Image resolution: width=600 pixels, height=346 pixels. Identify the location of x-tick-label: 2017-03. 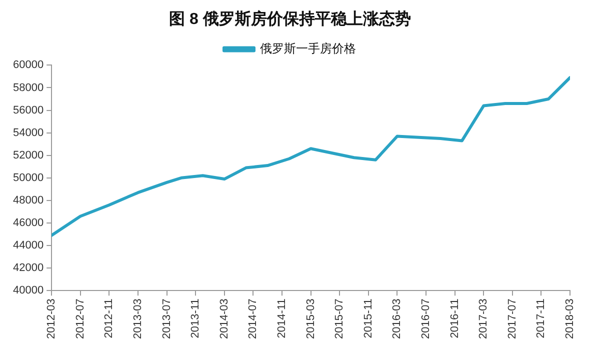
(484, 319).